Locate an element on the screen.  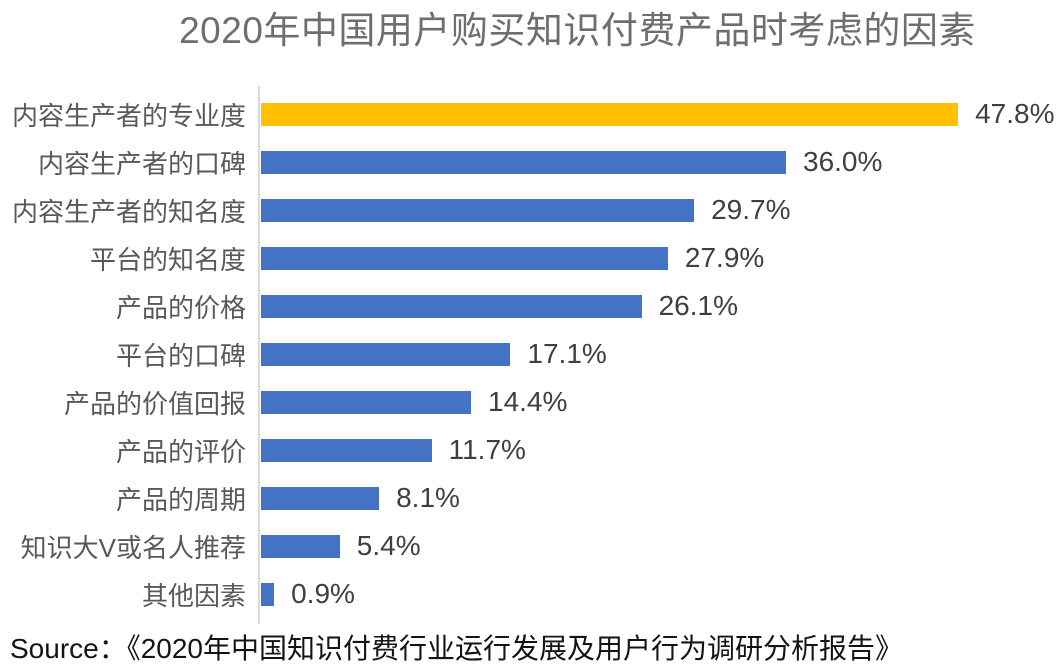
bar-track: 5.4% is located at coordinates (660, 546).